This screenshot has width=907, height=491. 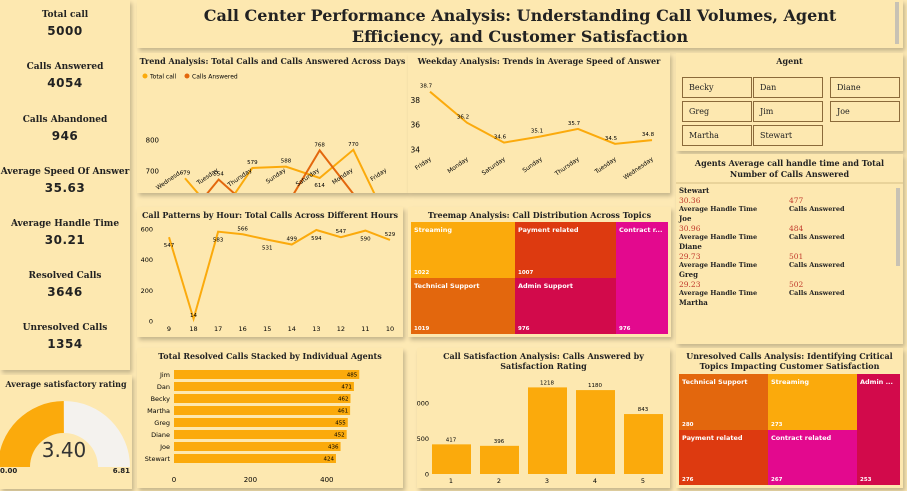 I want to click on y-tick-label: 500, so click(x=423, y=439).